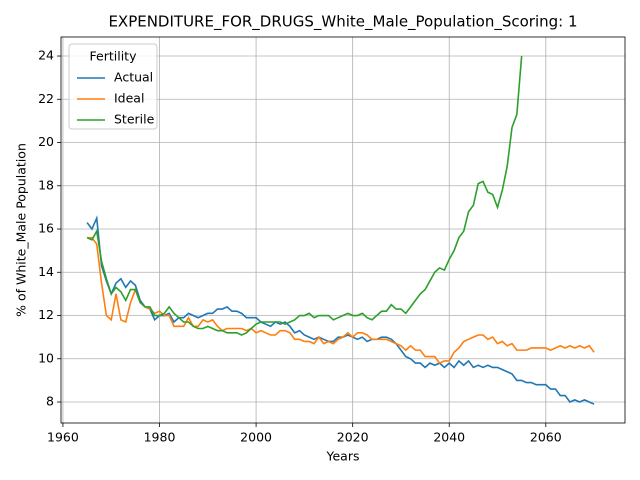  What do you see at coordinates (353, 437) in the screenshot?
I see `x-tick-label: 2020` at bounding box center [353, 437].